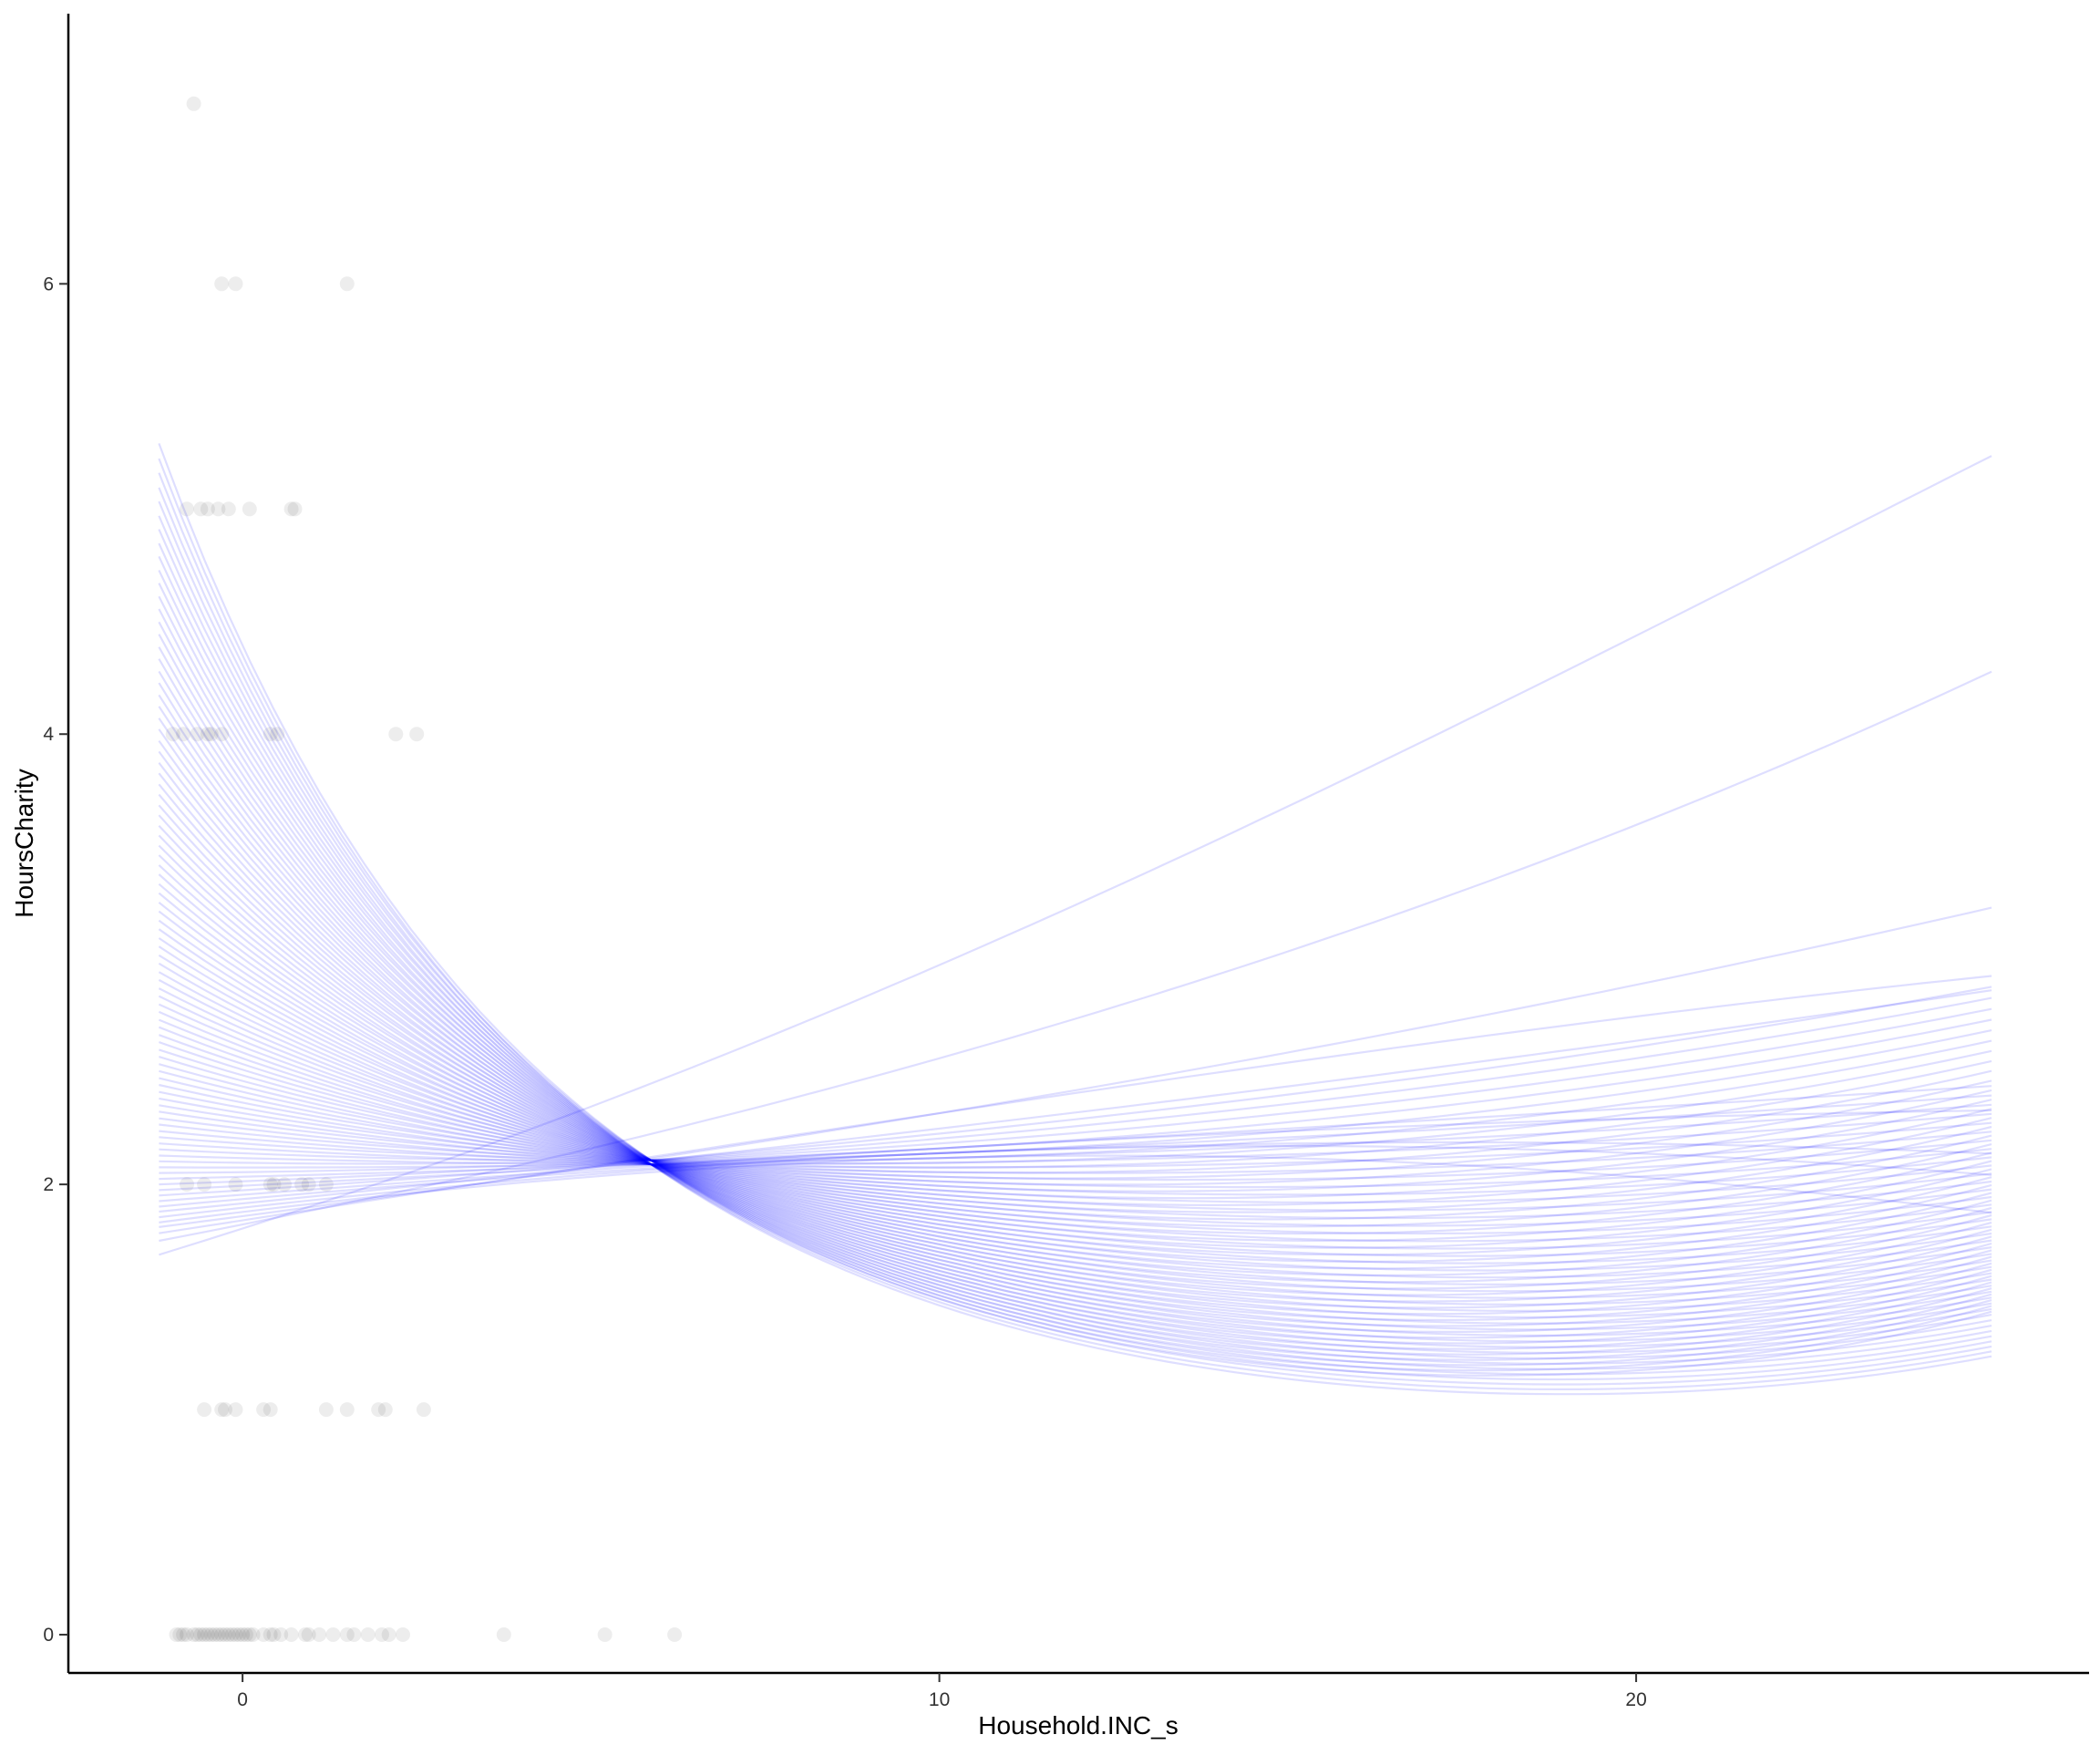 This screenshot has height=1755, width=2100. Describe the element at coordinates (243, 1699) in the screenshot. I see `x-tick-label: 0` at that location.